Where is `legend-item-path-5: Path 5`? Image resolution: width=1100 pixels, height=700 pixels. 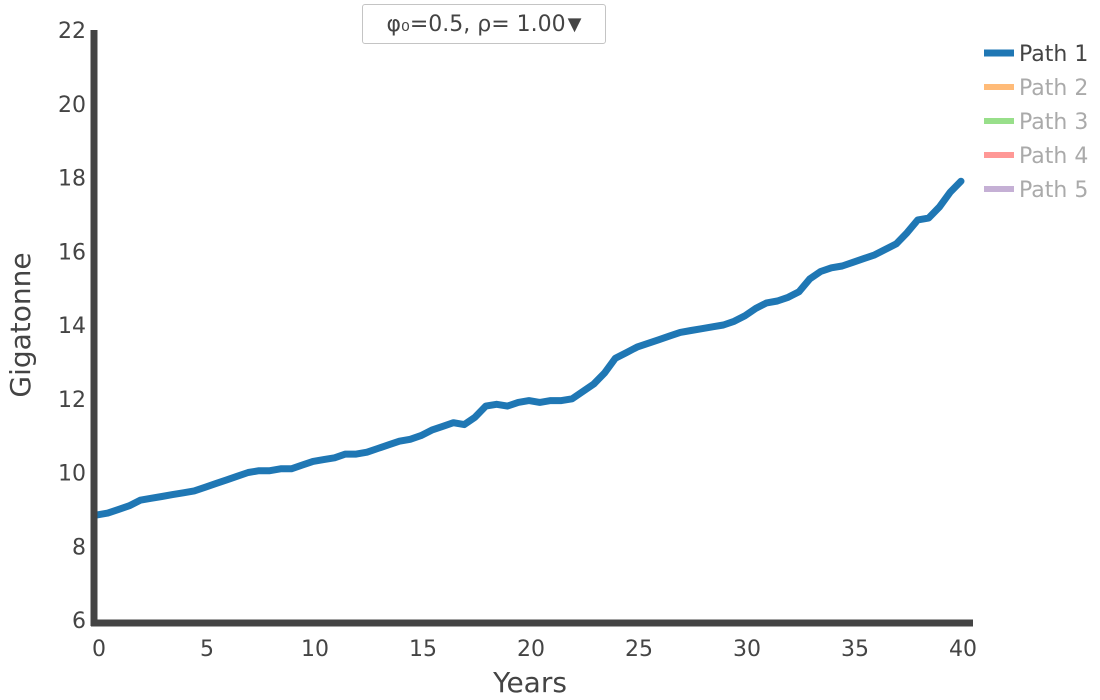 legend-item-path-5: Path 5 is located at coordinates (1036, 190).